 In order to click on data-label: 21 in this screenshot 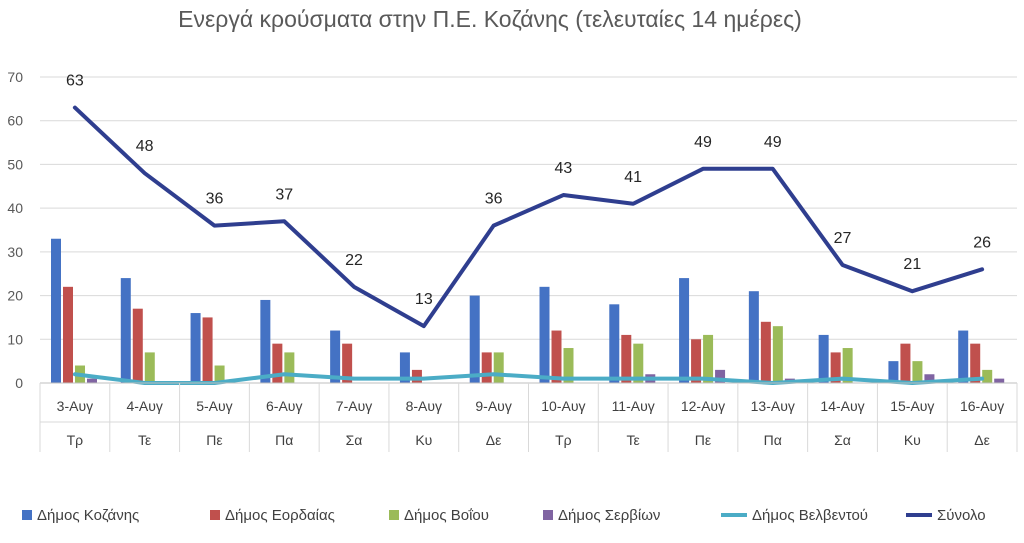, I will do `click(912, 264)`.